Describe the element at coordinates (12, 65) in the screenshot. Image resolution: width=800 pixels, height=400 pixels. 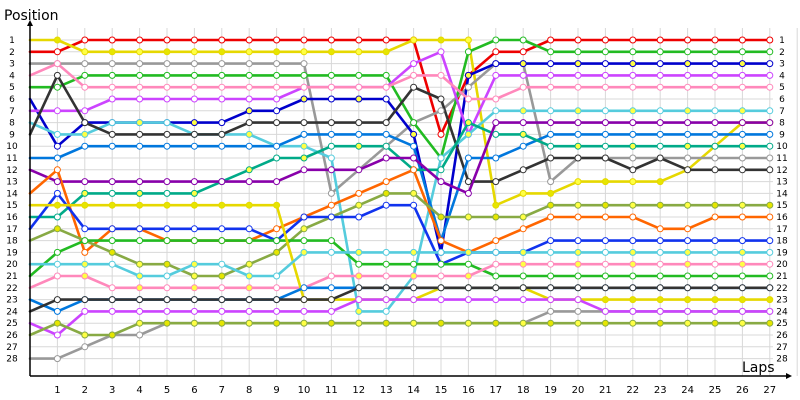
I see `y-tick-label-left: 3` at that location.